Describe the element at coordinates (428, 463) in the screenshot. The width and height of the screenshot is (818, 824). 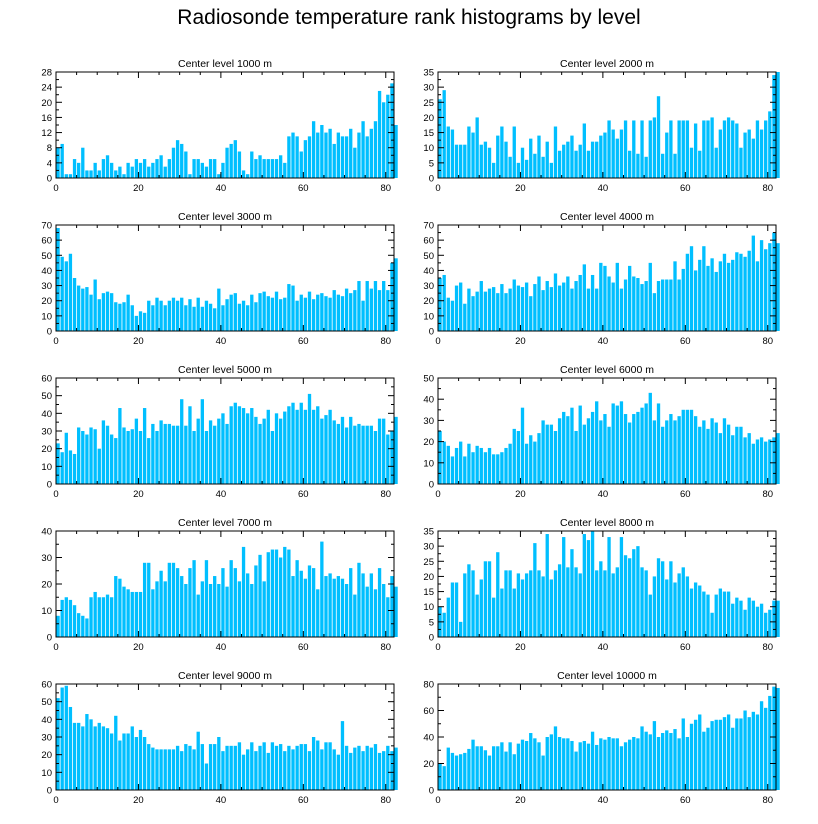
I see `y-tick-label: 10` at that location.